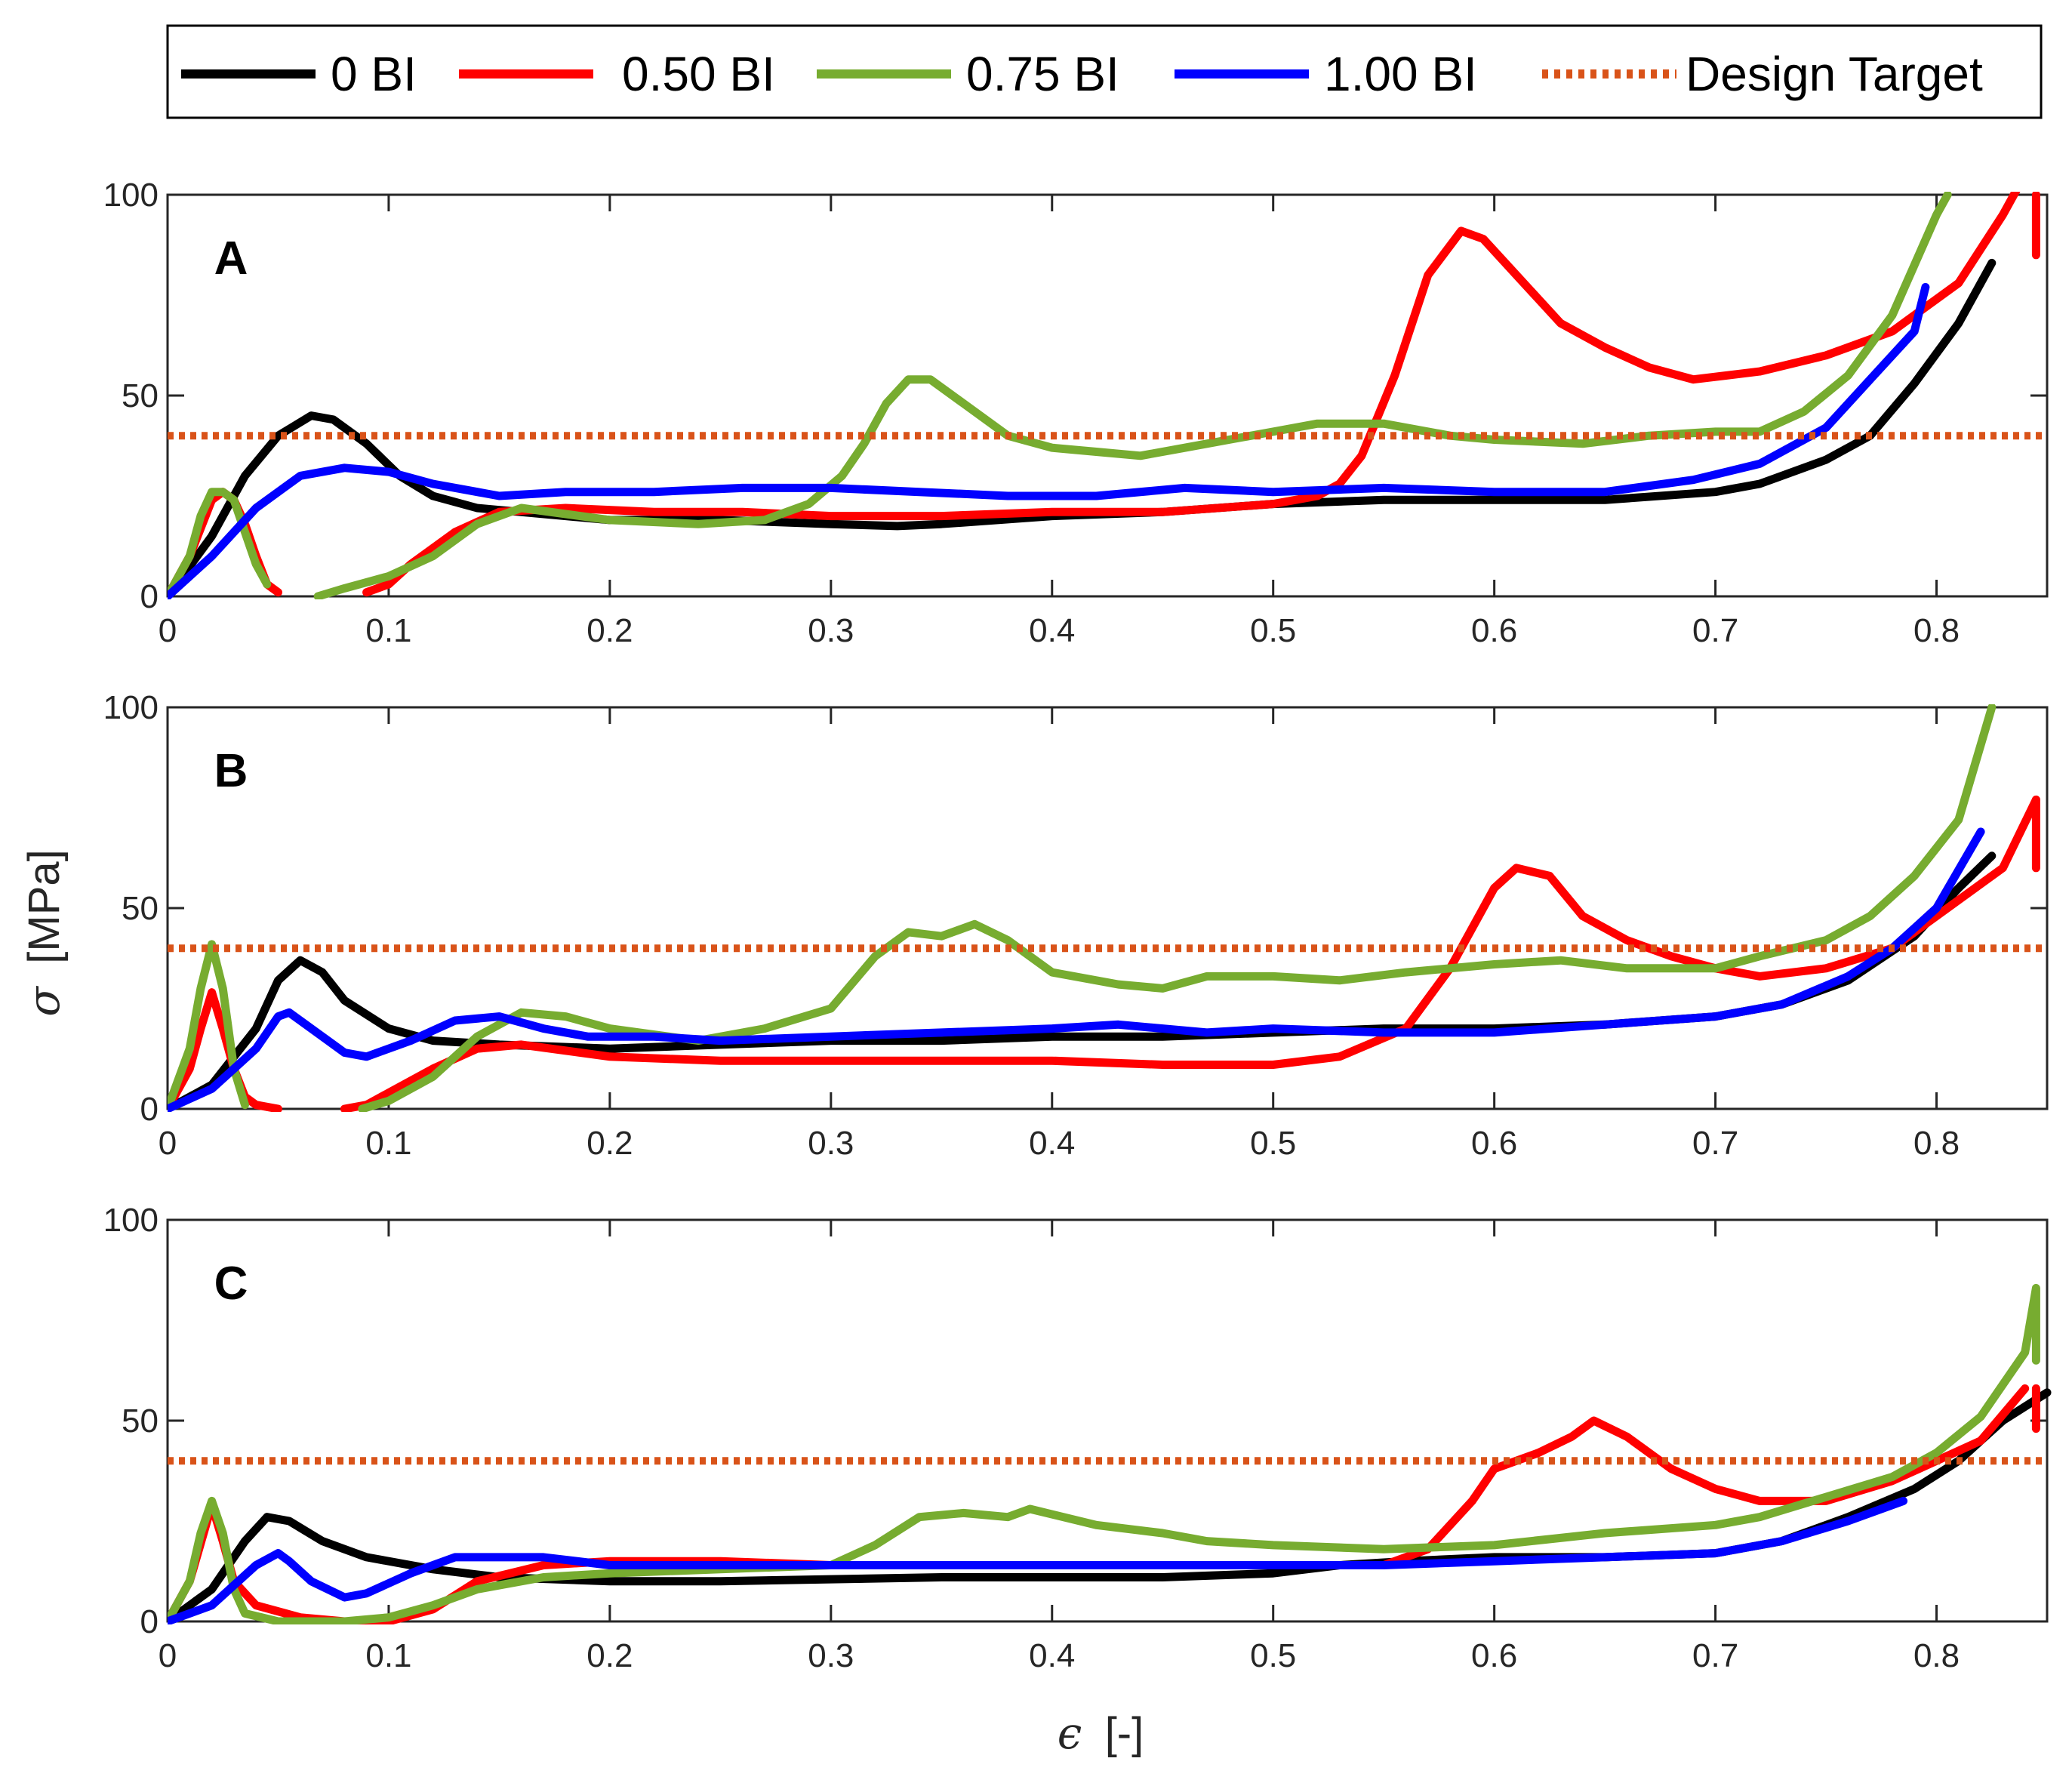  Describe the element at coordinates (374, 74) in the screenshot. I see `legend-label-0-bi: 0 BI` at that location.